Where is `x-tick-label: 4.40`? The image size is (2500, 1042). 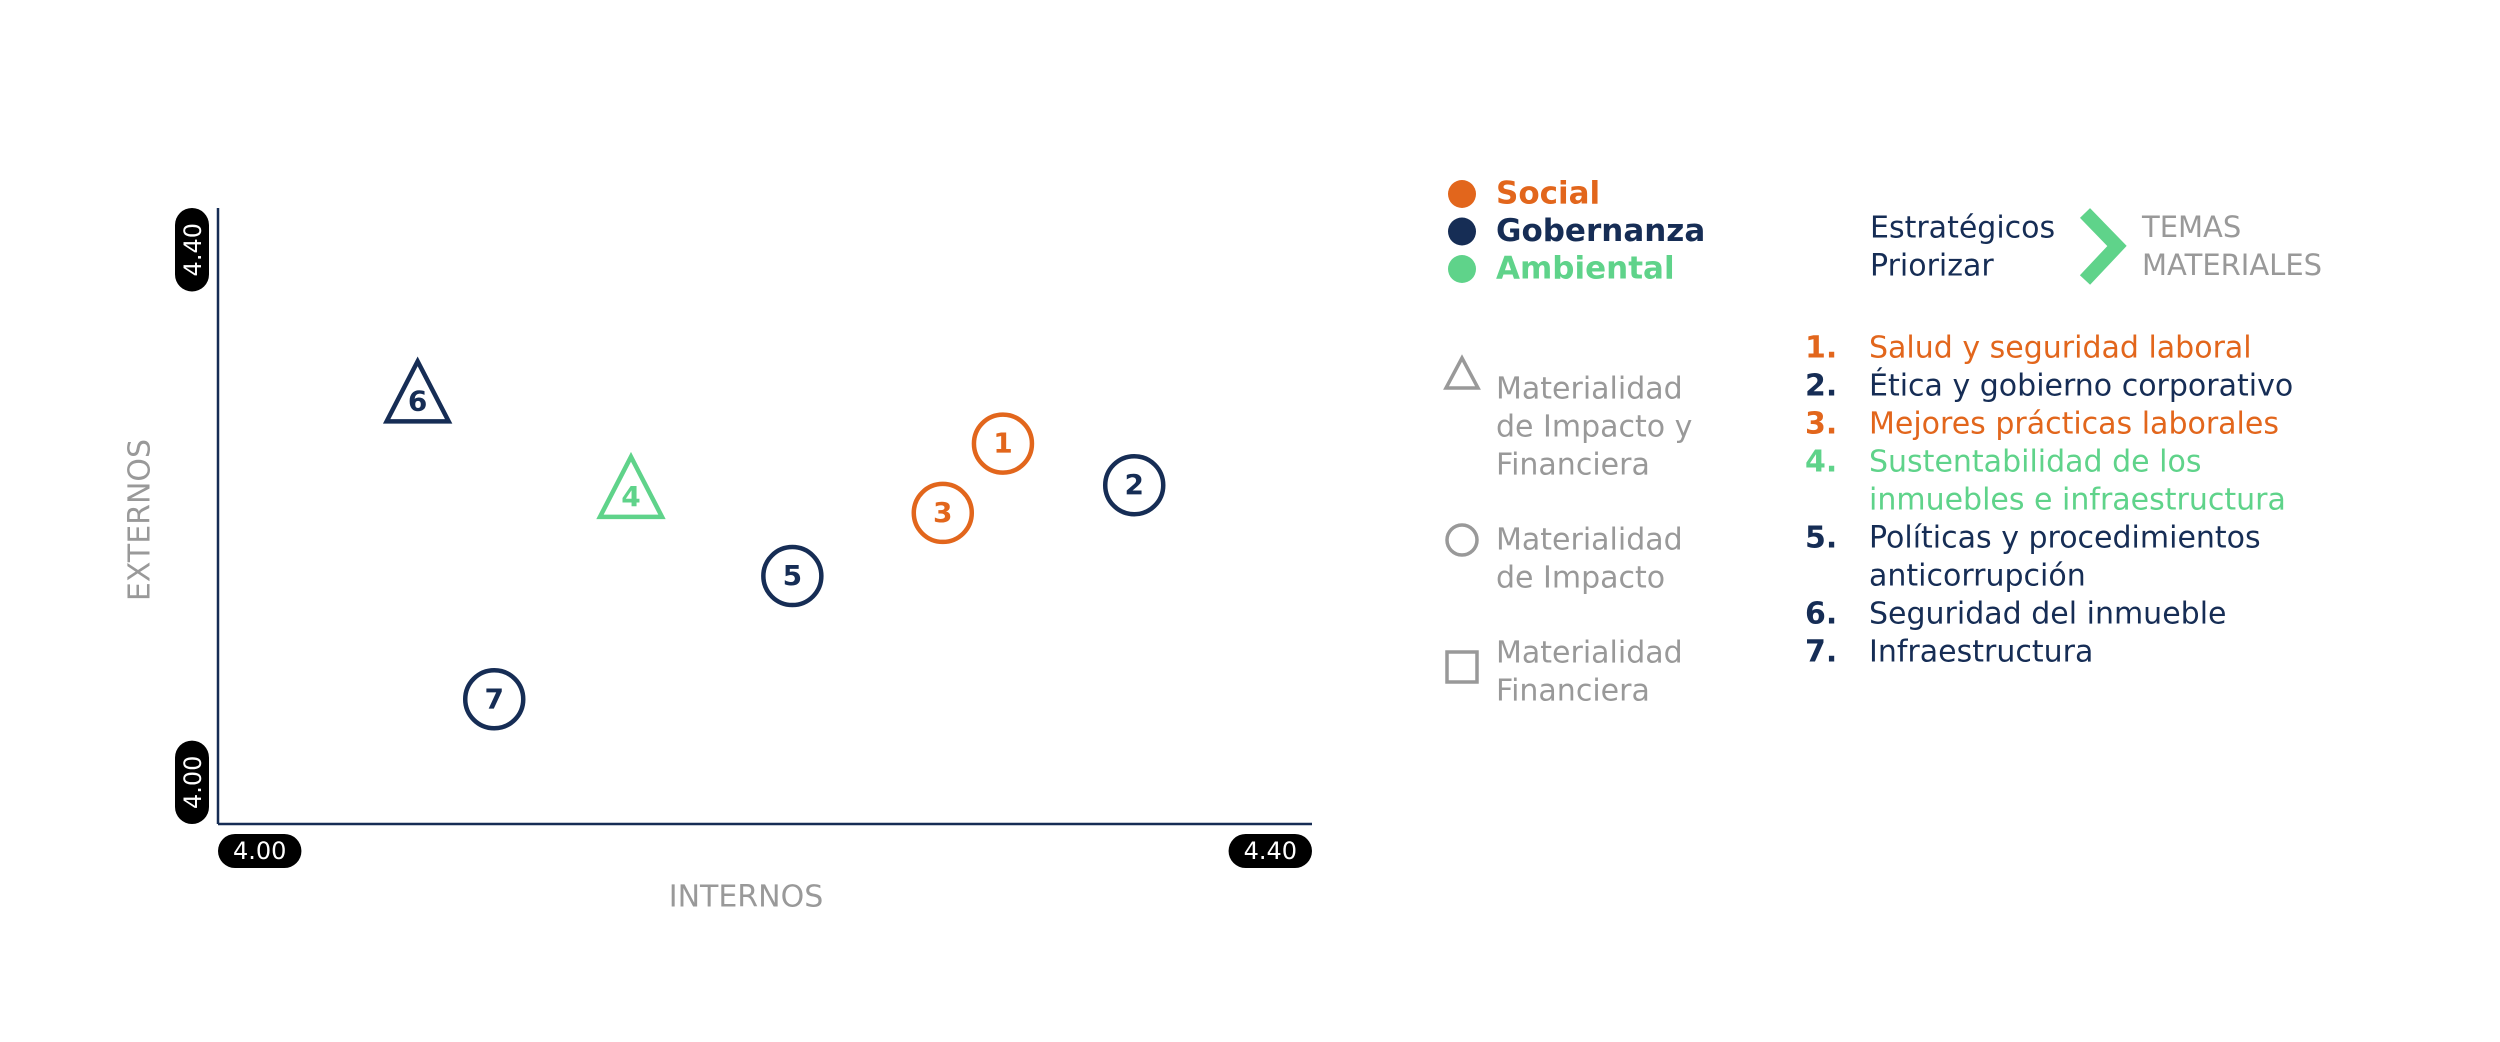
x-tick-label: 4.40 is located at coordinates (1270, 851).